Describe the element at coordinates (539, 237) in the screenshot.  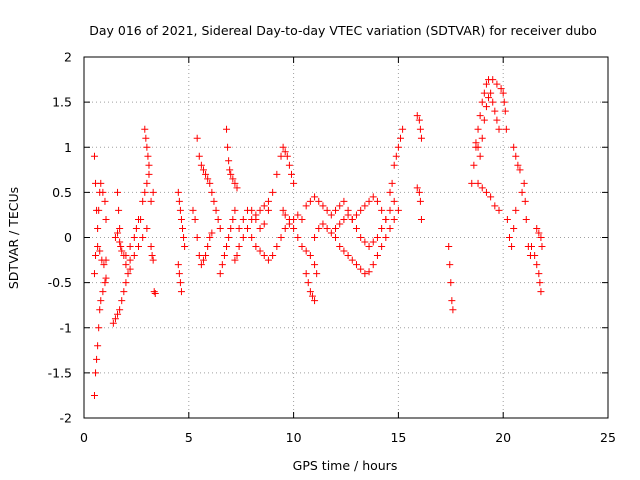
I see `series-s38` at that location.